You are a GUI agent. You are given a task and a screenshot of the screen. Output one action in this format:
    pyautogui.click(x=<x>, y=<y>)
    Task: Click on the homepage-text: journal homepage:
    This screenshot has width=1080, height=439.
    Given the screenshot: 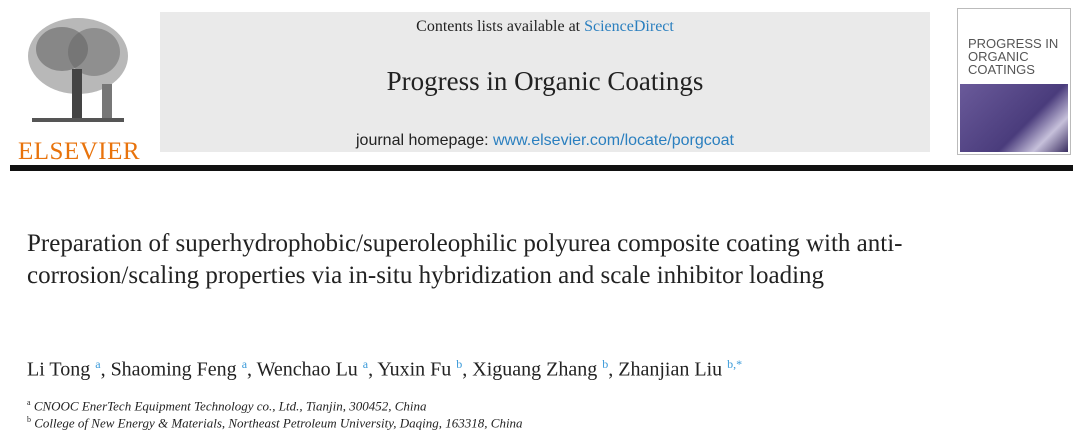 What is the action you would take?
    pyautogui.click(x=424, y=140)
    